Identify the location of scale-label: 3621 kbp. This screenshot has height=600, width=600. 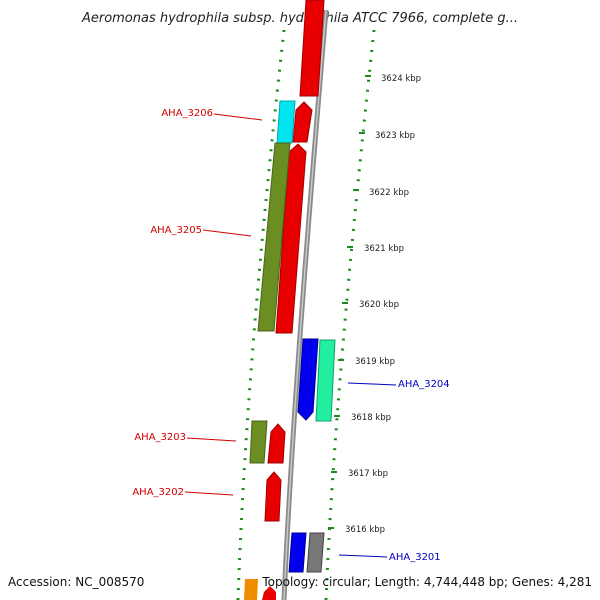
(384, 249).